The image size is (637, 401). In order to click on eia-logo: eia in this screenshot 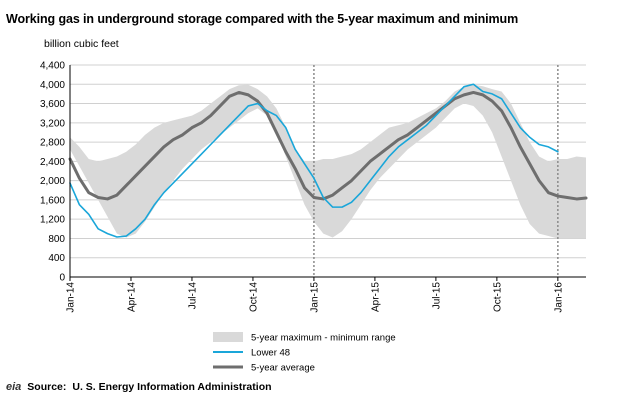, I will do `click(14, 387)`.